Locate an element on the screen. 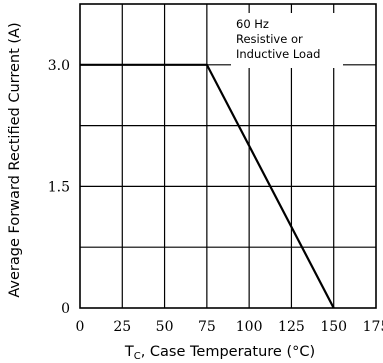  x-axis-label-rest: , Case Temperature (°C) is located at coordinates (228, 352).